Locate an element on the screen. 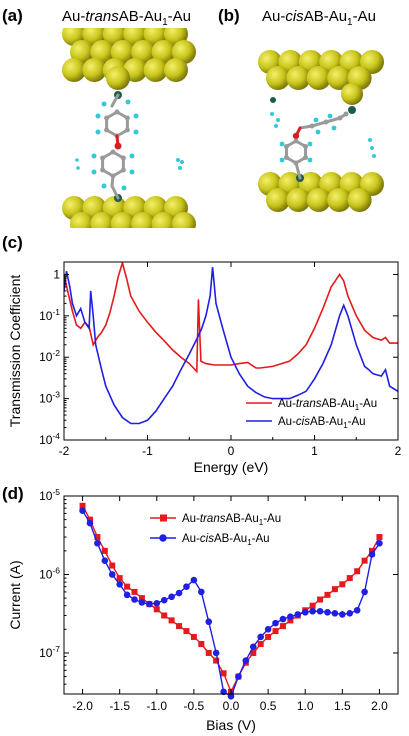  legend-label: Au-transAB-Au1-Au is located at coordinates (327, 405).